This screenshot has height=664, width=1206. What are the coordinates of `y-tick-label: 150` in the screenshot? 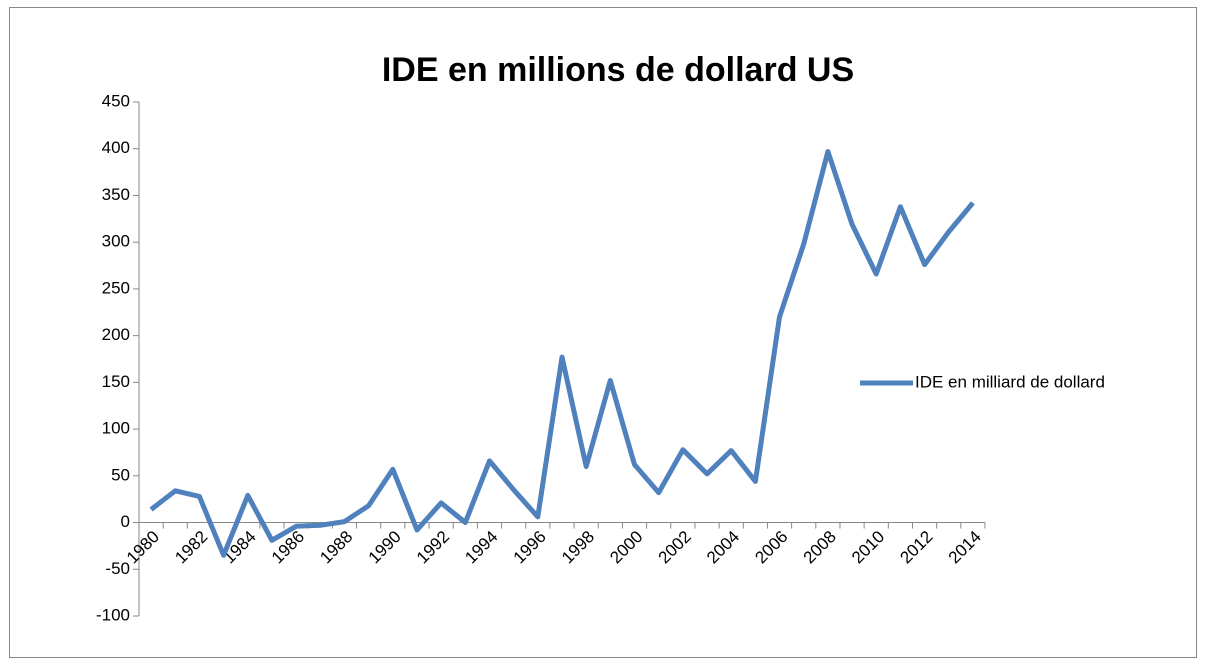 It's located at (116, 381).